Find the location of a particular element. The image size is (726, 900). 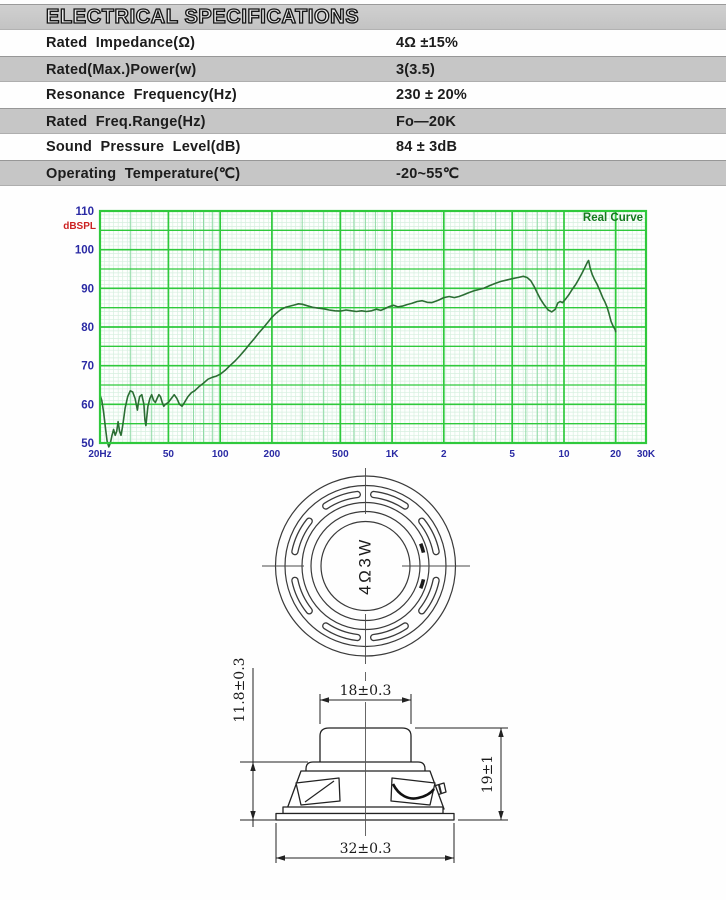

spec-value: 230 ± 20% is located at coordinates (432, 95).